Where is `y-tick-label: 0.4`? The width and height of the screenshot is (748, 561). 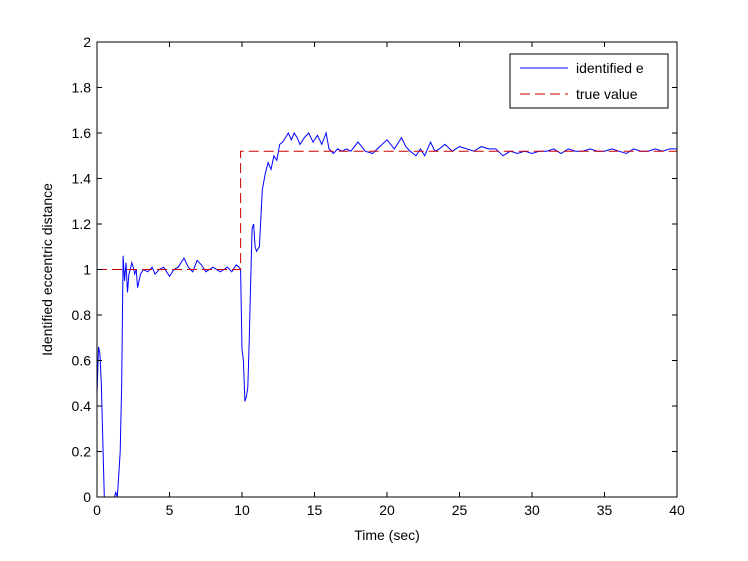
y-tick-label: 0.4 is located at coordinates (82, 406).